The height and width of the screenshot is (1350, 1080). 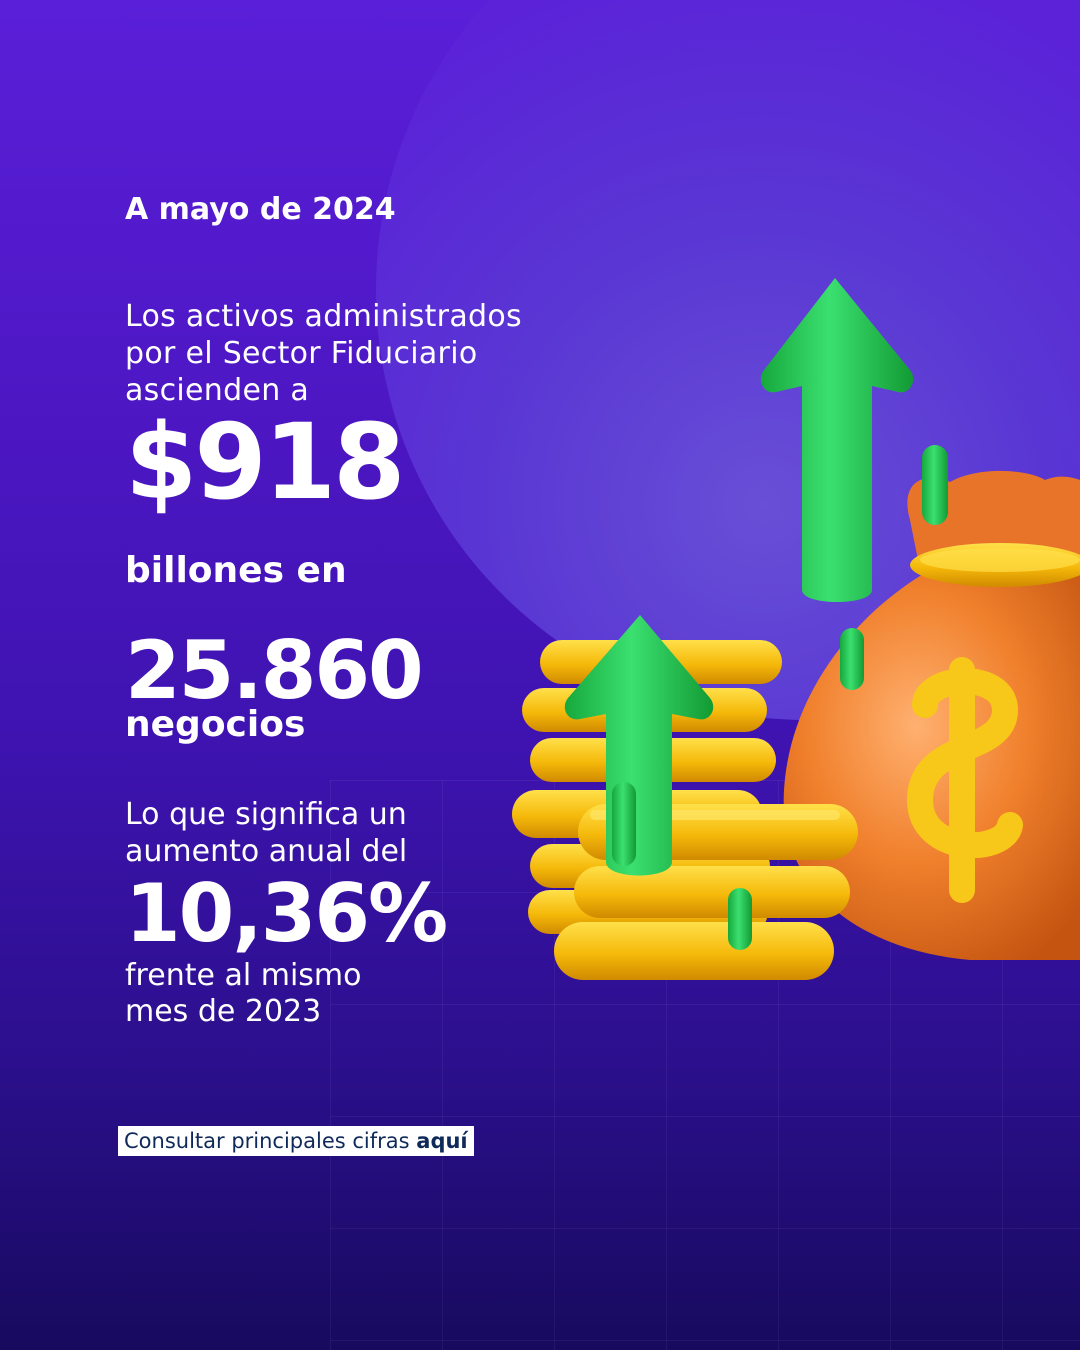 What do you see at coordinates (265, 462) in the screenshot?
I see `amount-figure: $918` at bounding box center [265, 462].